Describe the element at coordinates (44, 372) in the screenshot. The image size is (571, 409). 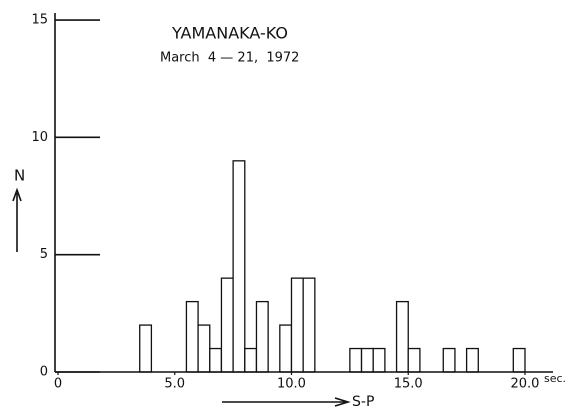
I see `y-tick-label: 0` at that location.